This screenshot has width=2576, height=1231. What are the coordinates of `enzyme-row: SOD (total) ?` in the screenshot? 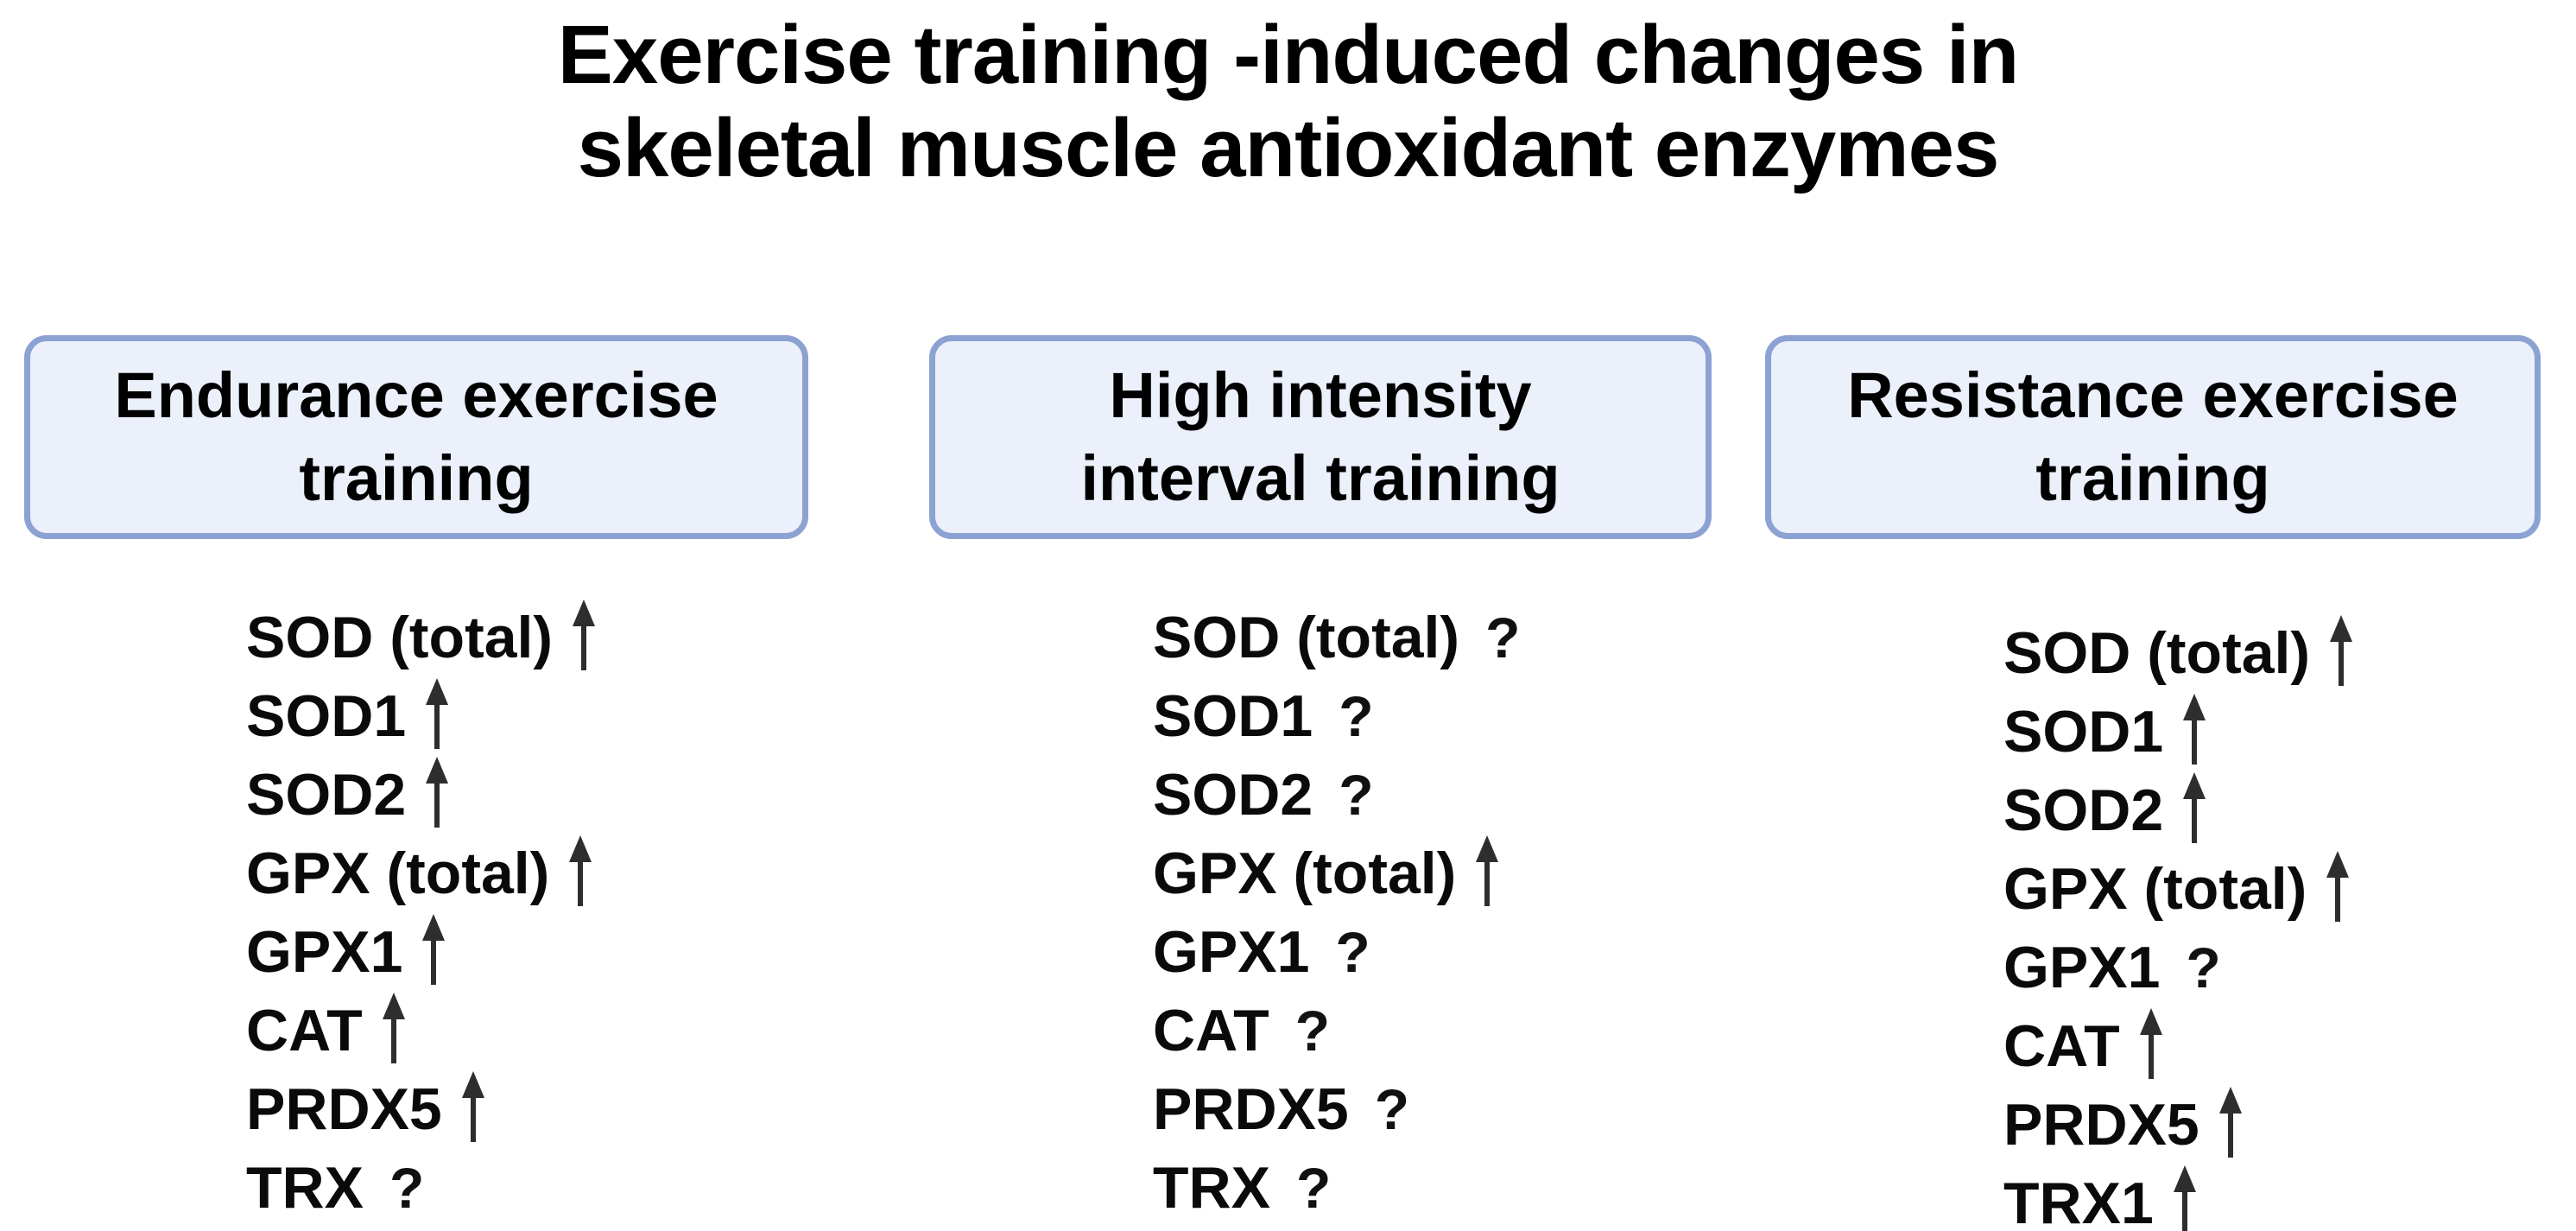 It's located at (1336, 637).